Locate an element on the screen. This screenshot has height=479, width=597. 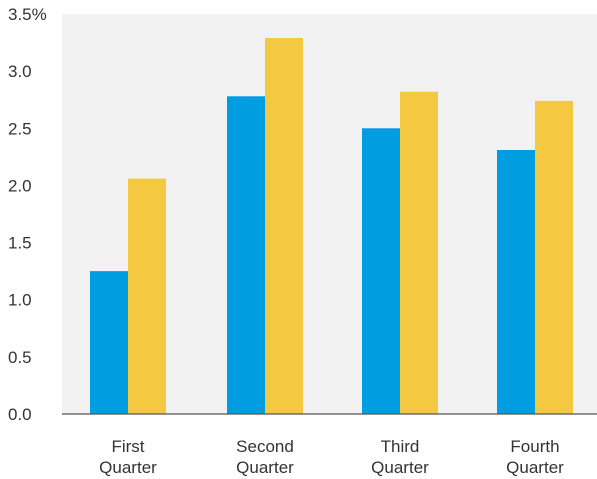
y-tick-label: 2.0 is located at coordinates (20, 185).